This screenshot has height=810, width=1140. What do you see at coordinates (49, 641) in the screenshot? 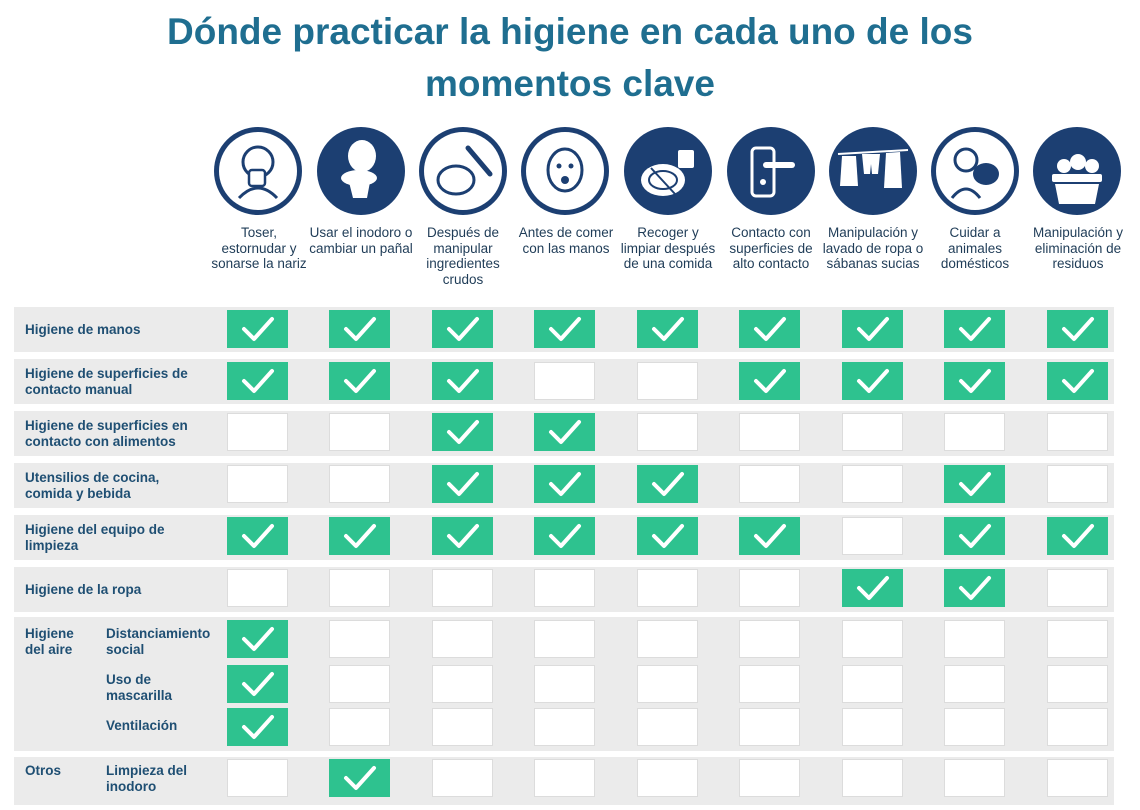
I see `row-group-label: Higiene del aire` at bounding box center [49, 641].